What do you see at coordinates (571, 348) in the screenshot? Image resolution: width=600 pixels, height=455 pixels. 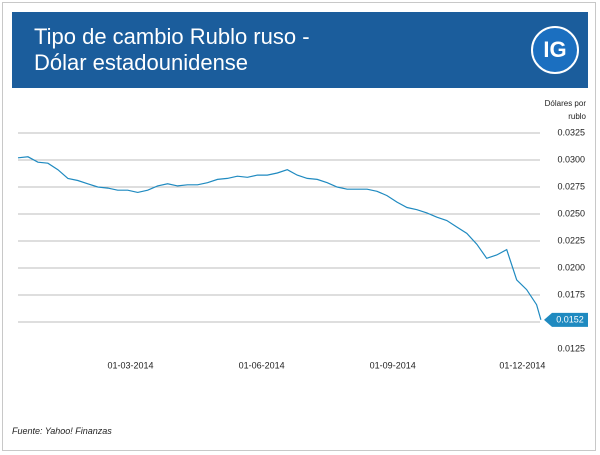 I see `y-tick-label: 0.0125` at bounding box center [571, 348].